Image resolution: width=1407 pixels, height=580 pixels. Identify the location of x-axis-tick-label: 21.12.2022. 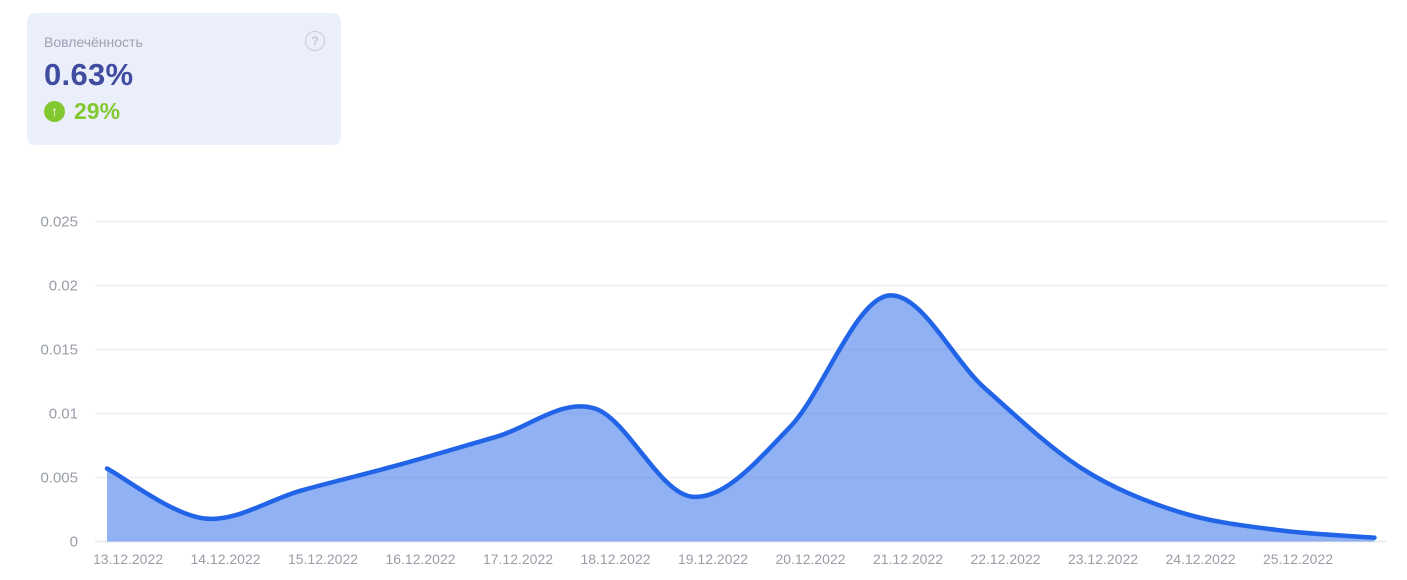
(908, 559).